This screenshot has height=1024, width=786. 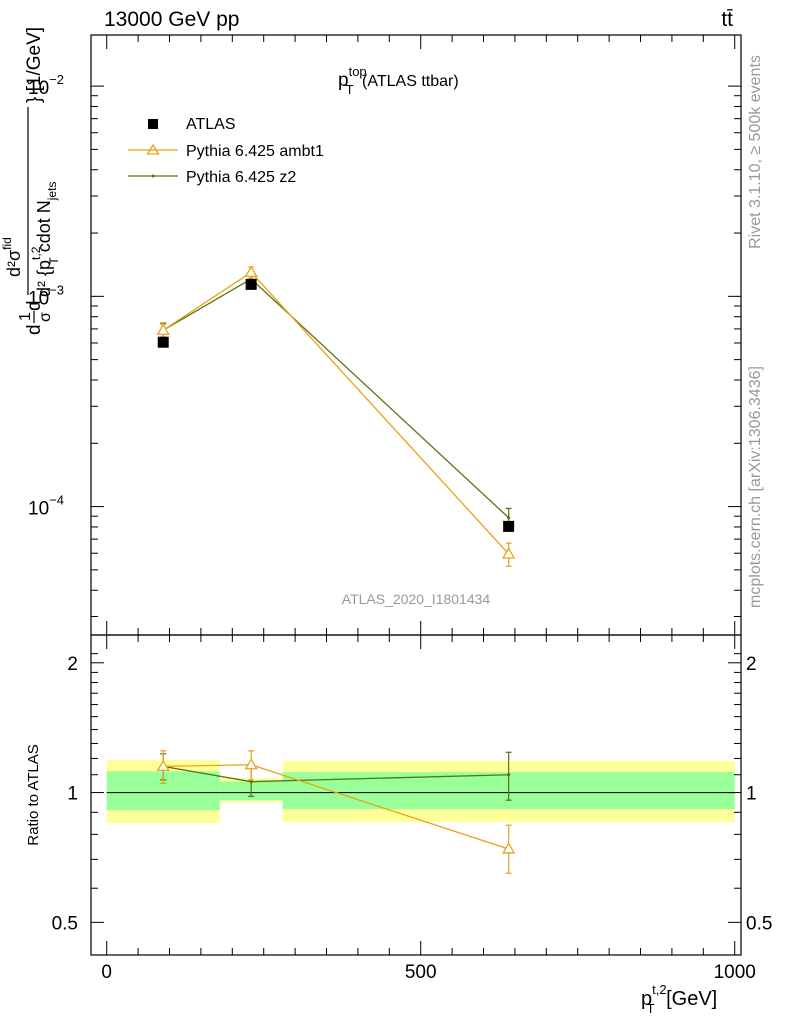 I want to click on ratio-ambt1-series, so click(x=336, y=812).